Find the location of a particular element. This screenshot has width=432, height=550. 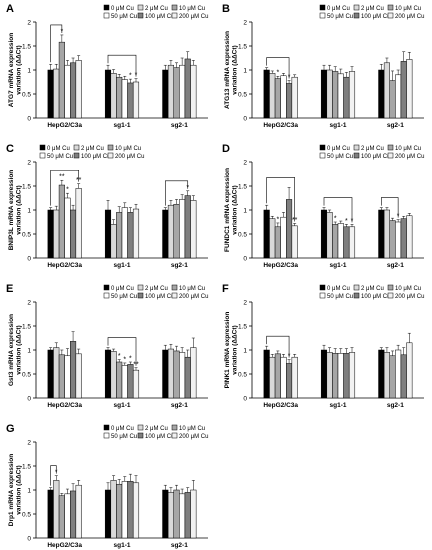

y-axis-label-line: Gst3 mRNA expression is located at coordinates (11, 350).